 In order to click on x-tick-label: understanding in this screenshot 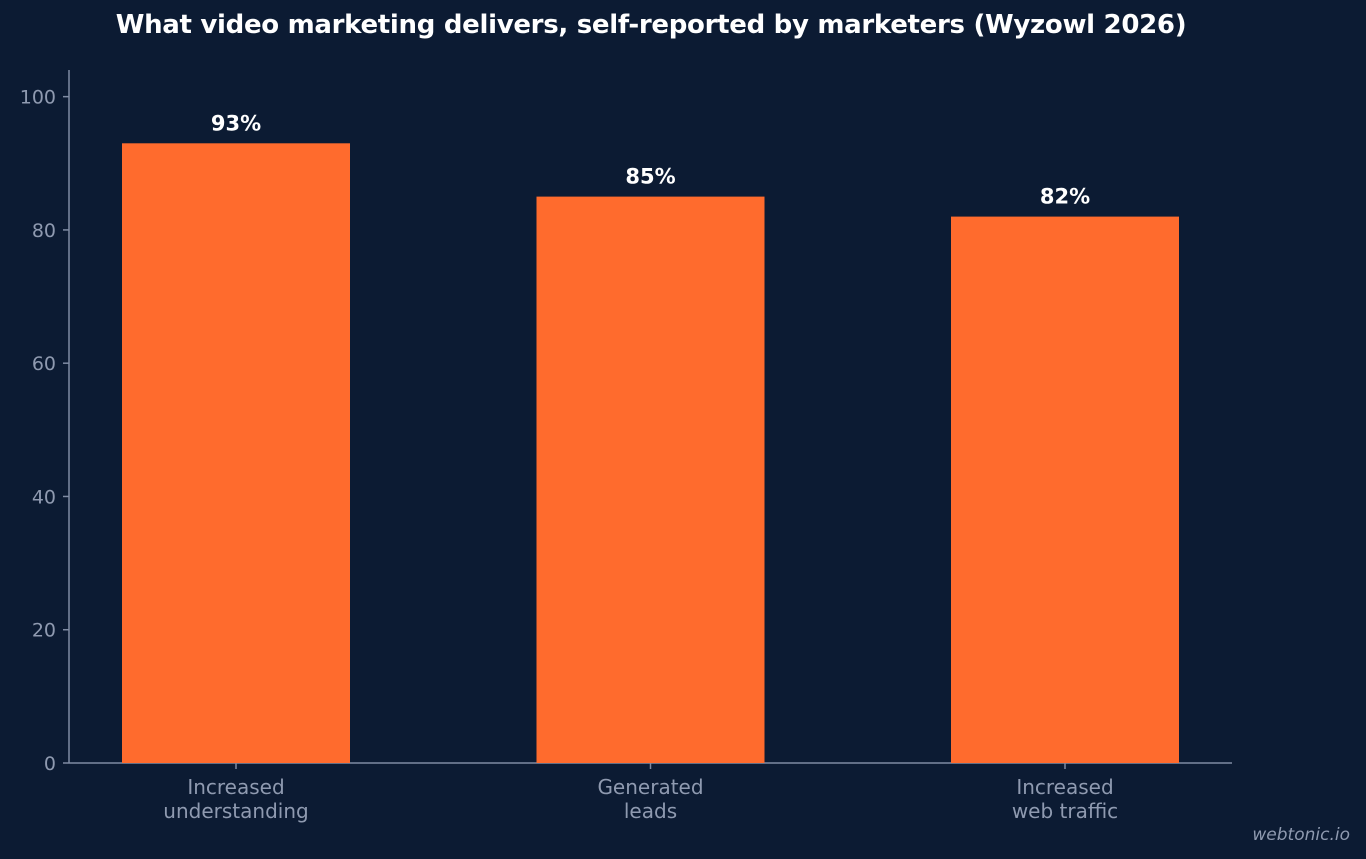, I will do `click(235, 811)`.